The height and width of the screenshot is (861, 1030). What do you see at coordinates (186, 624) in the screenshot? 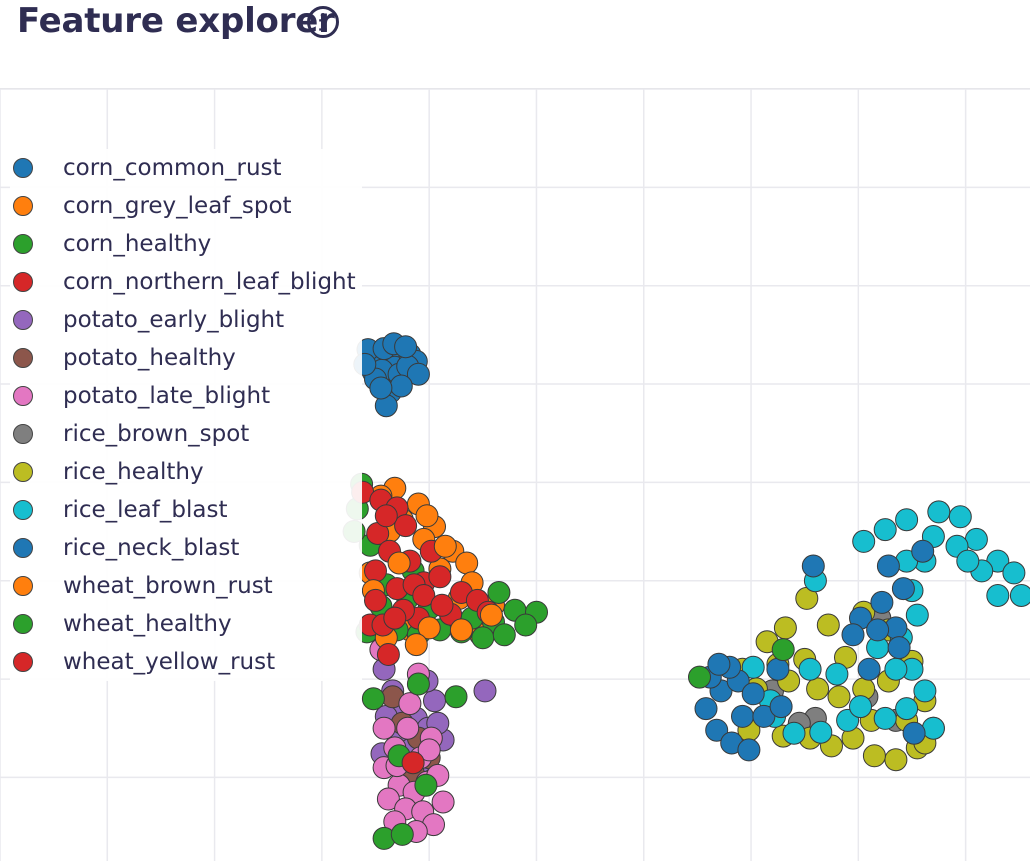
I see `legend-item: wheat_healthy` at bounding box center [186, 624].